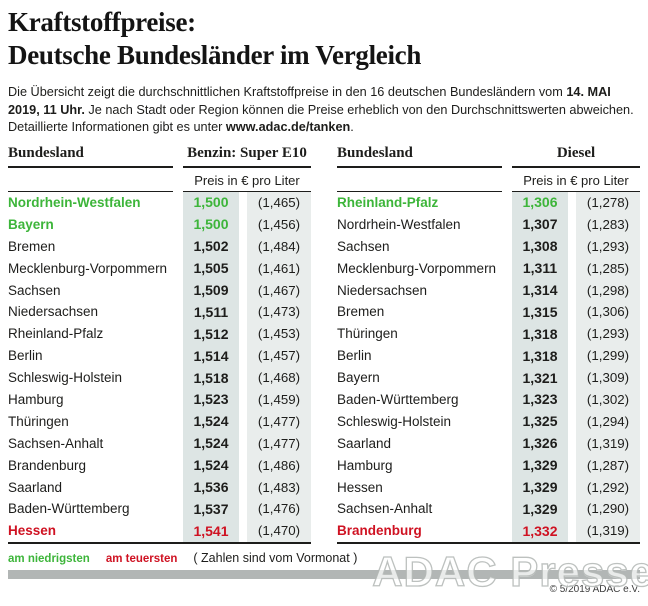 This screenshot has height=606, width=648. I want to click on state-name: Hamburg, so click(365, 465).